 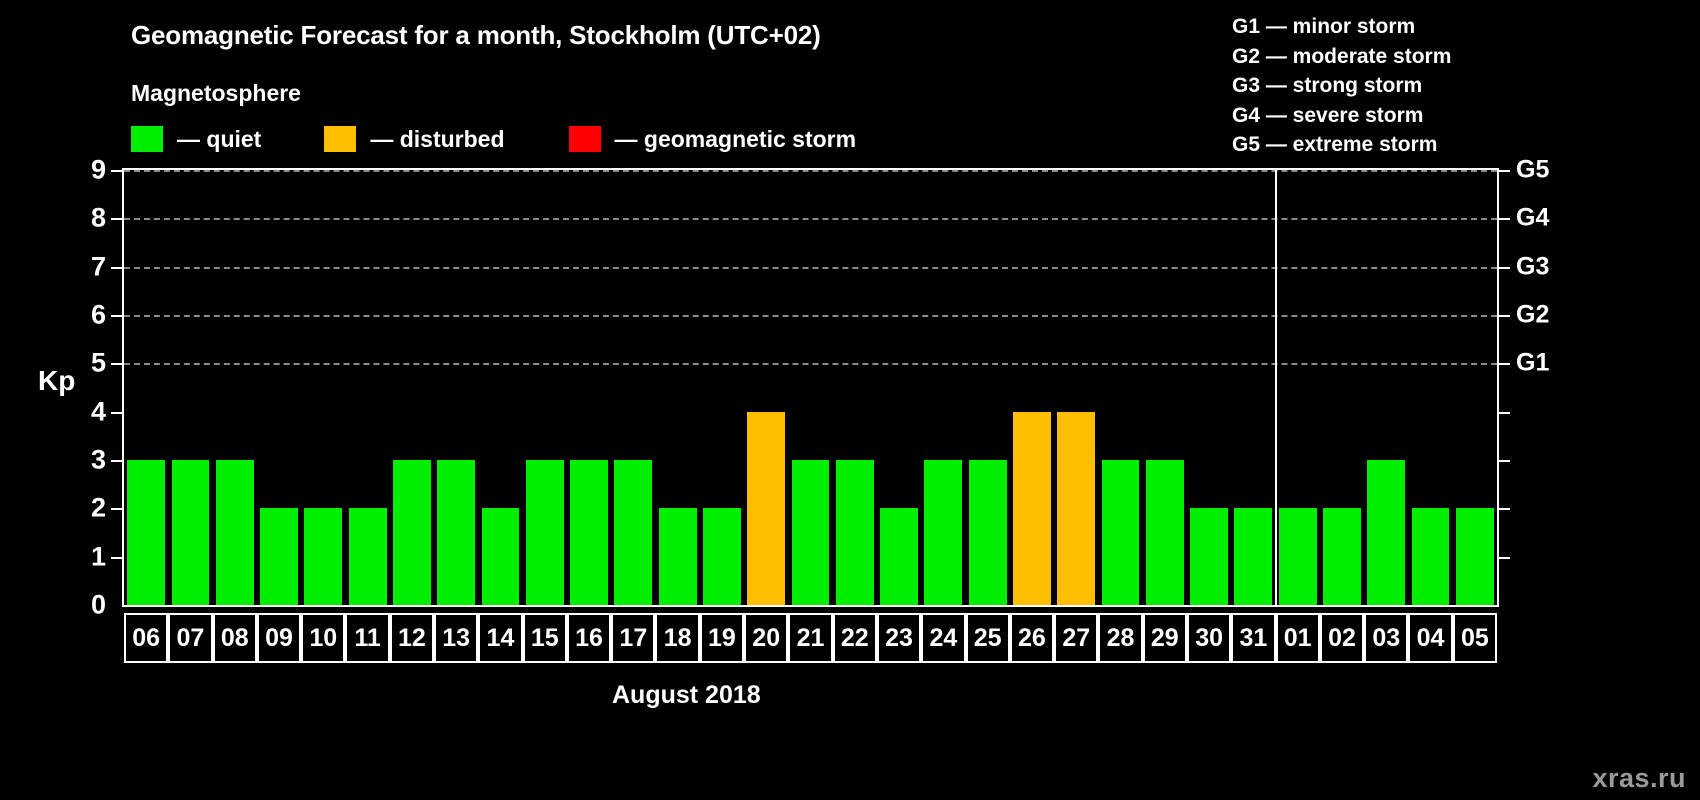 What do you see at coordinates (1327, 85) in the screenshot?
I see `gscale-line-g3: G3 — strong storm` at bounding box center [1327, 85].